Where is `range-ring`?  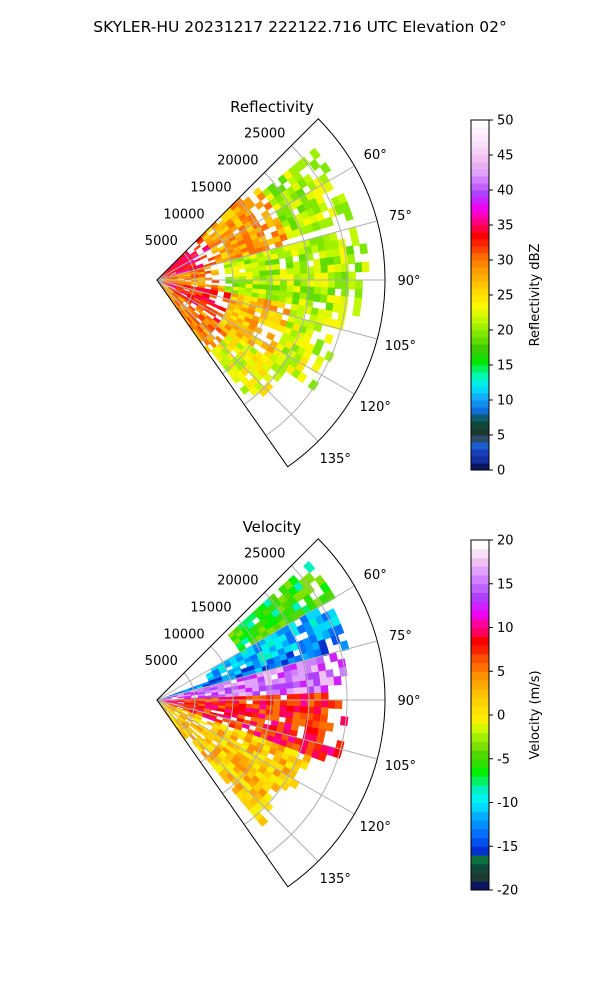 range-ring is located at coordinates (247, 286).